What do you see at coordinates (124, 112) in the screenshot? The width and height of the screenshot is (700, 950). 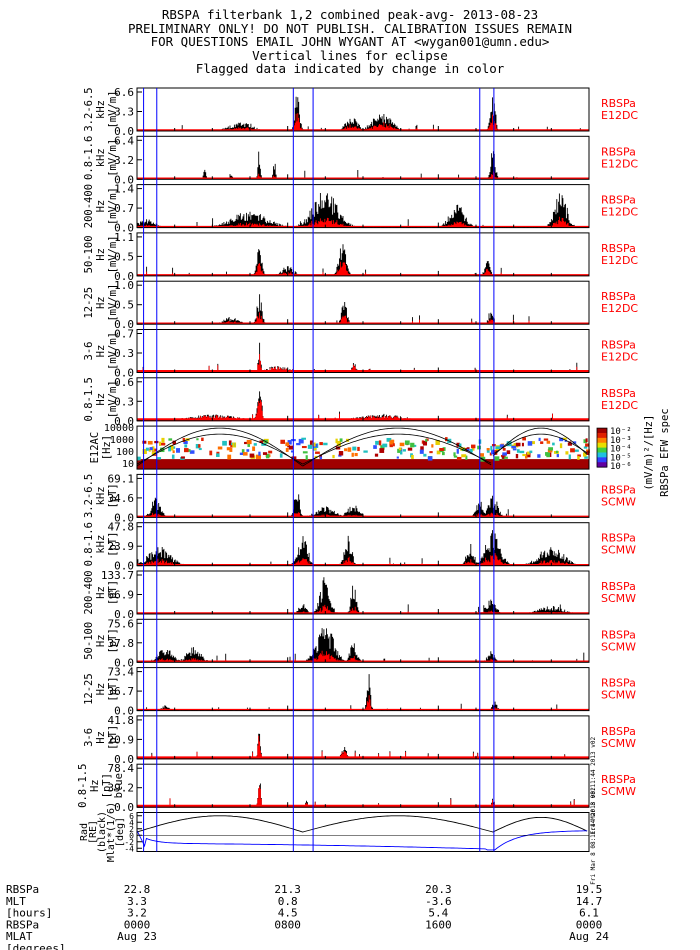 I see `y-tick-label: 3.3` at bounding box center [124, 112].